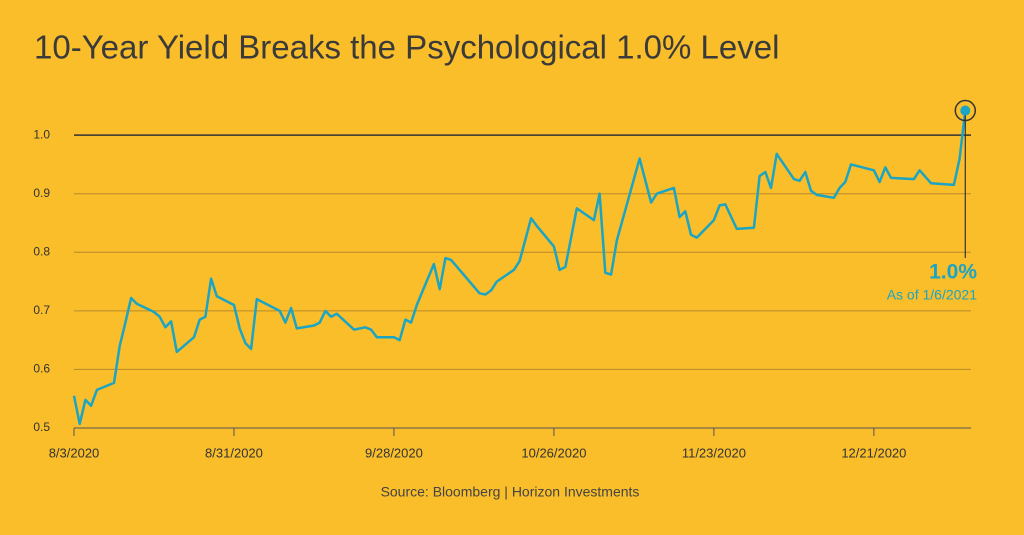  What do you see at coordinates (41, 251) in the screenshot?
I see `y-tick-label: 0.8` at bounding box center [41, 251].